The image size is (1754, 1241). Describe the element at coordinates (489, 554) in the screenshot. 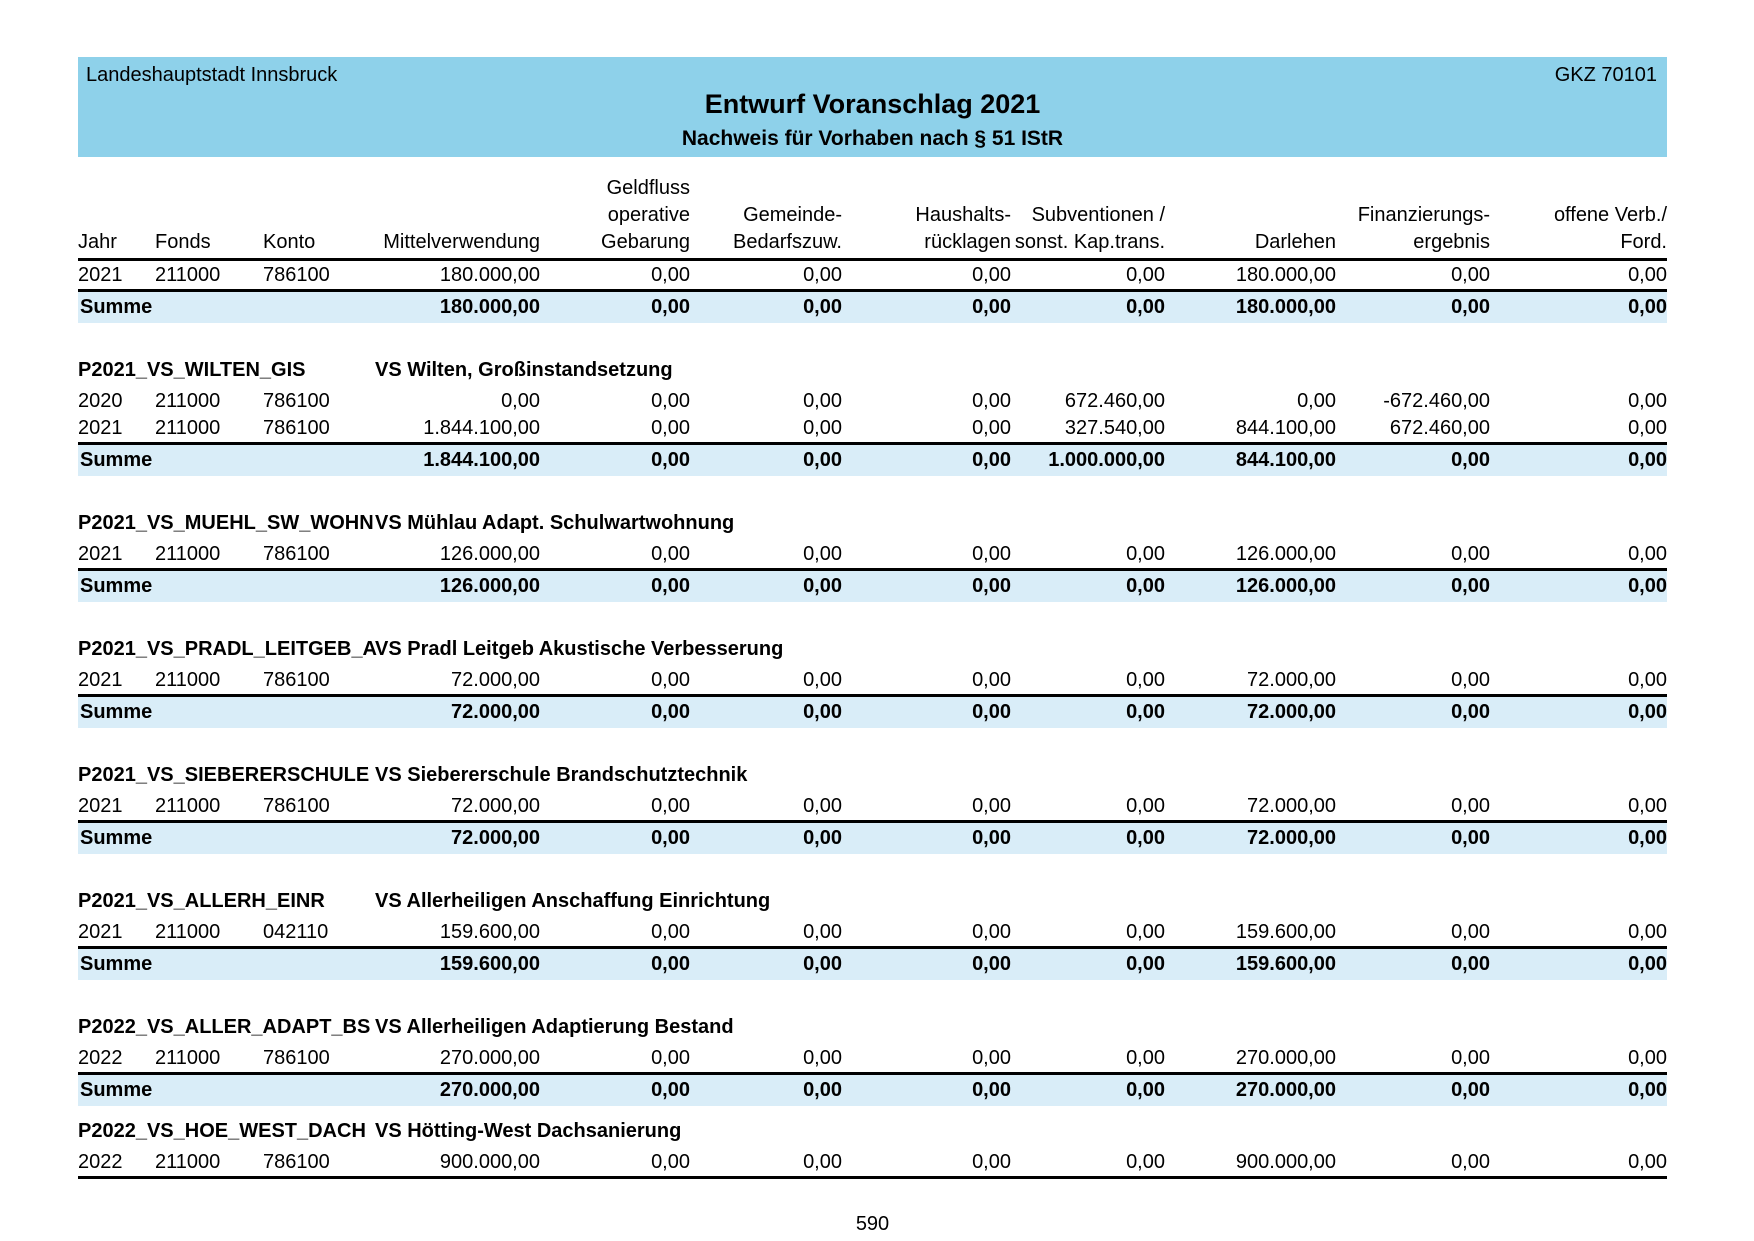

I see `cell-value: 126.000,00` at that location.